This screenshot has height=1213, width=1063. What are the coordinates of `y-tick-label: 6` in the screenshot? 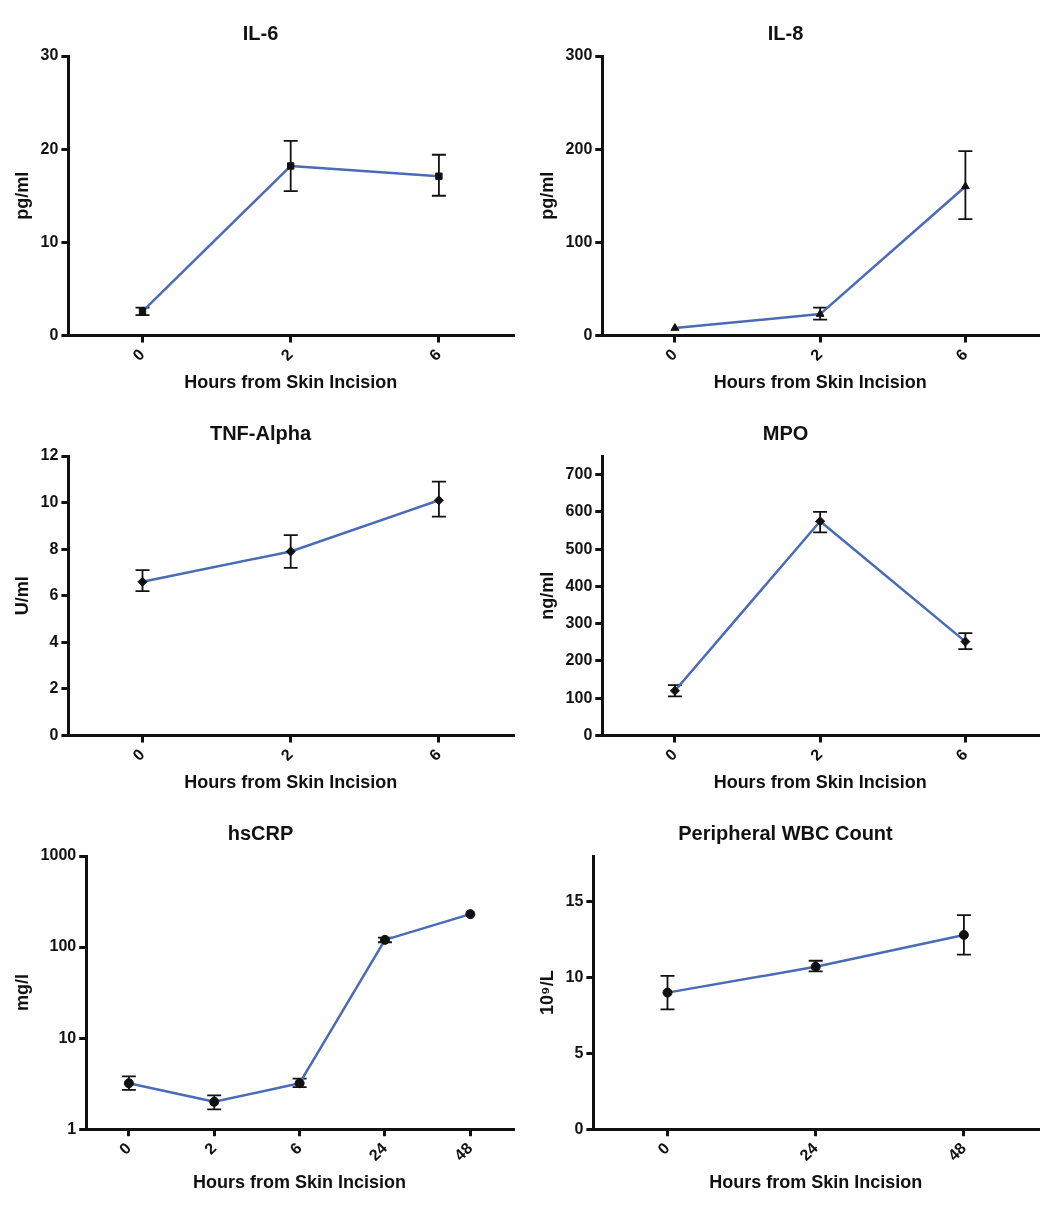 It's located at (54, 595).